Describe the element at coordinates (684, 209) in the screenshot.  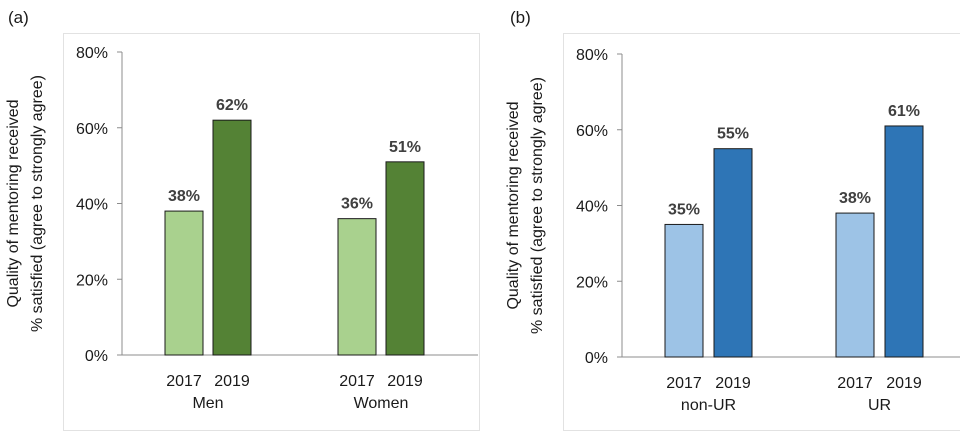
I see `data-label: 35%` at that location.